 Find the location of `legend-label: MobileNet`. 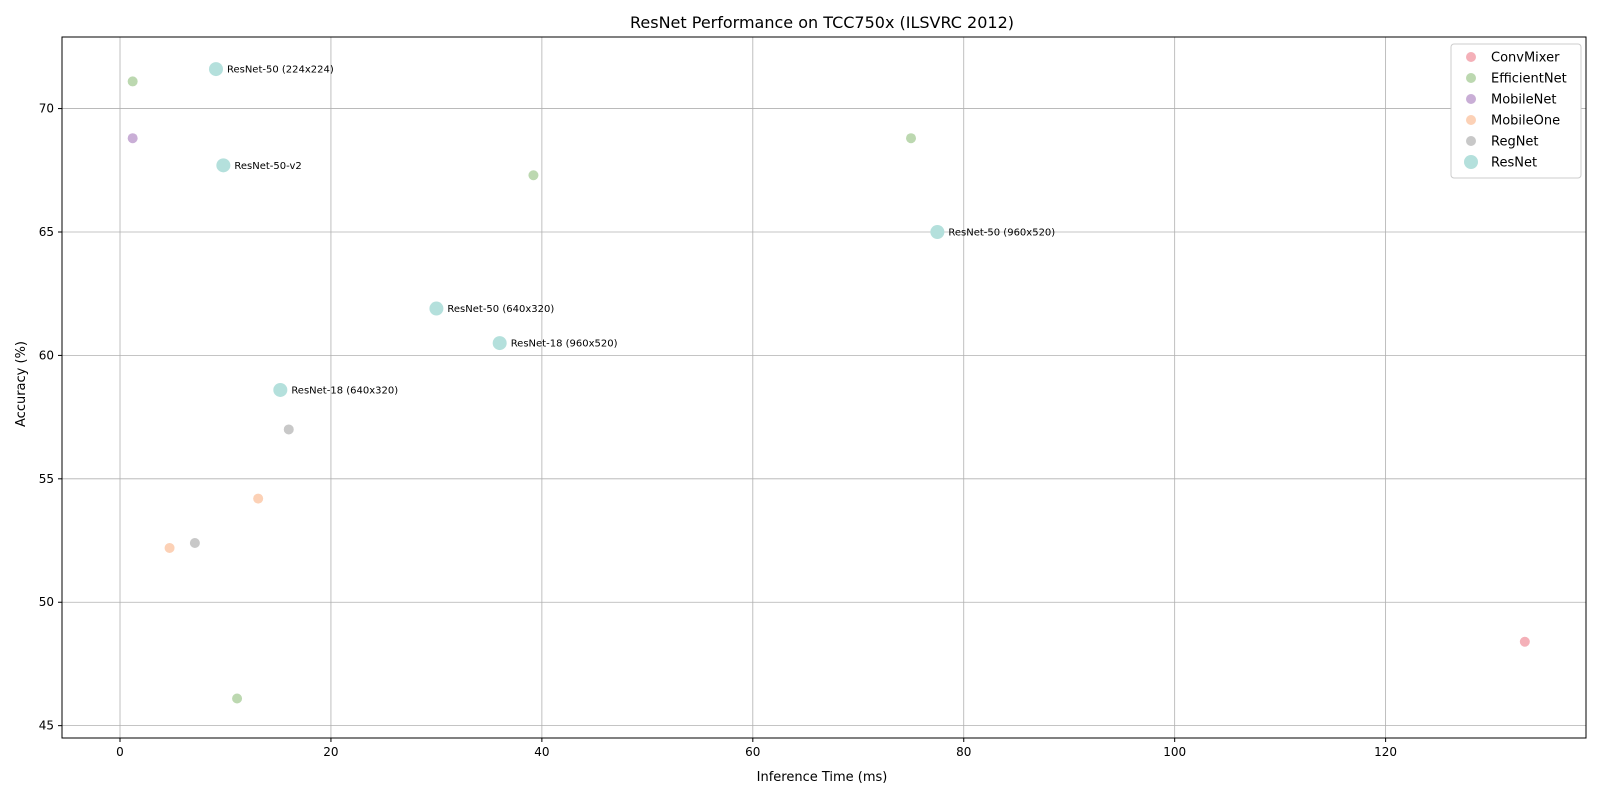

legend-label: MobileNet is located at coordinates (1523, 100).